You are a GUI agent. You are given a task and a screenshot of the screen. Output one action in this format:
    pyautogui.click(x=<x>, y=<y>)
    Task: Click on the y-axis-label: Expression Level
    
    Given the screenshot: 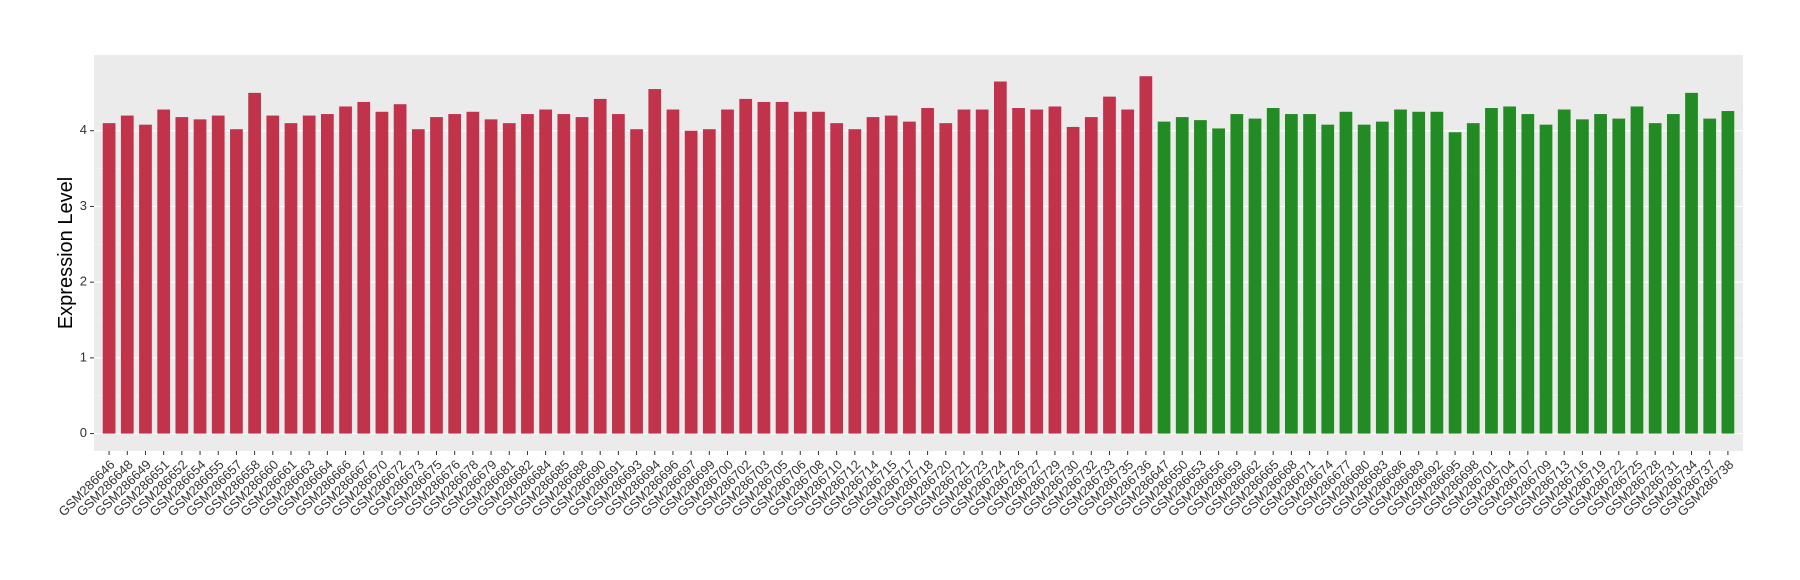 What is the action you would take?
    pyautogui.click(x=66, y=253)
    